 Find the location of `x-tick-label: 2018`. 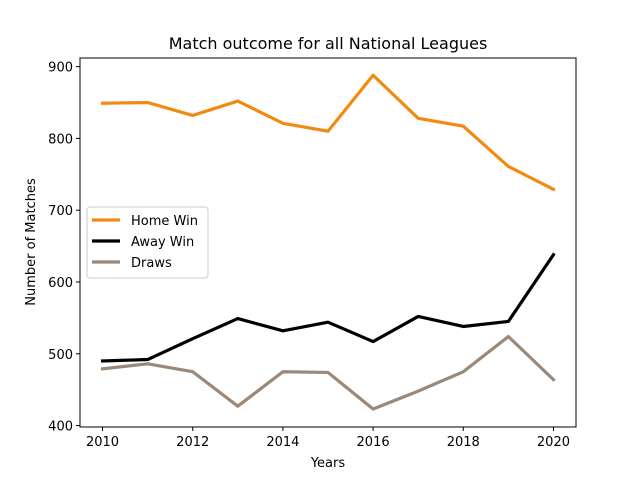

x-tick-label: 2018 is located at coordinates (463, 442).